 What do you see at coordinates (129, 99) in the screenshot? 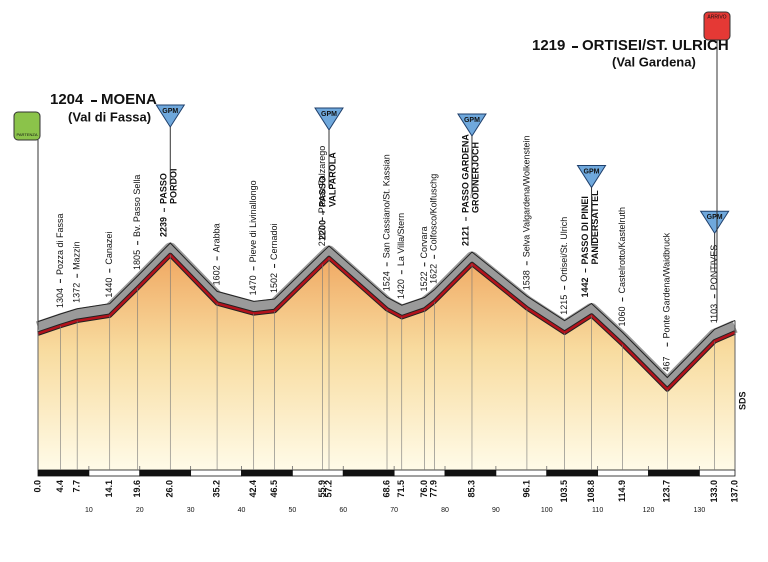
I see `start-name: MOENA` at bounding box center [129, 99].